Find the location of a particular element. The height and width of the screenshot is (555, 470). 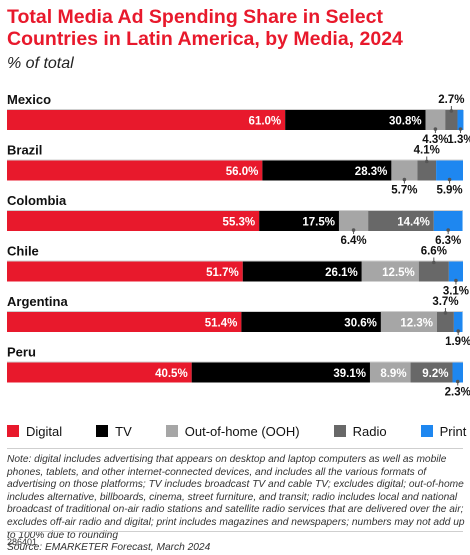

bar-brazil-radio is located at coordinates (427, 170).